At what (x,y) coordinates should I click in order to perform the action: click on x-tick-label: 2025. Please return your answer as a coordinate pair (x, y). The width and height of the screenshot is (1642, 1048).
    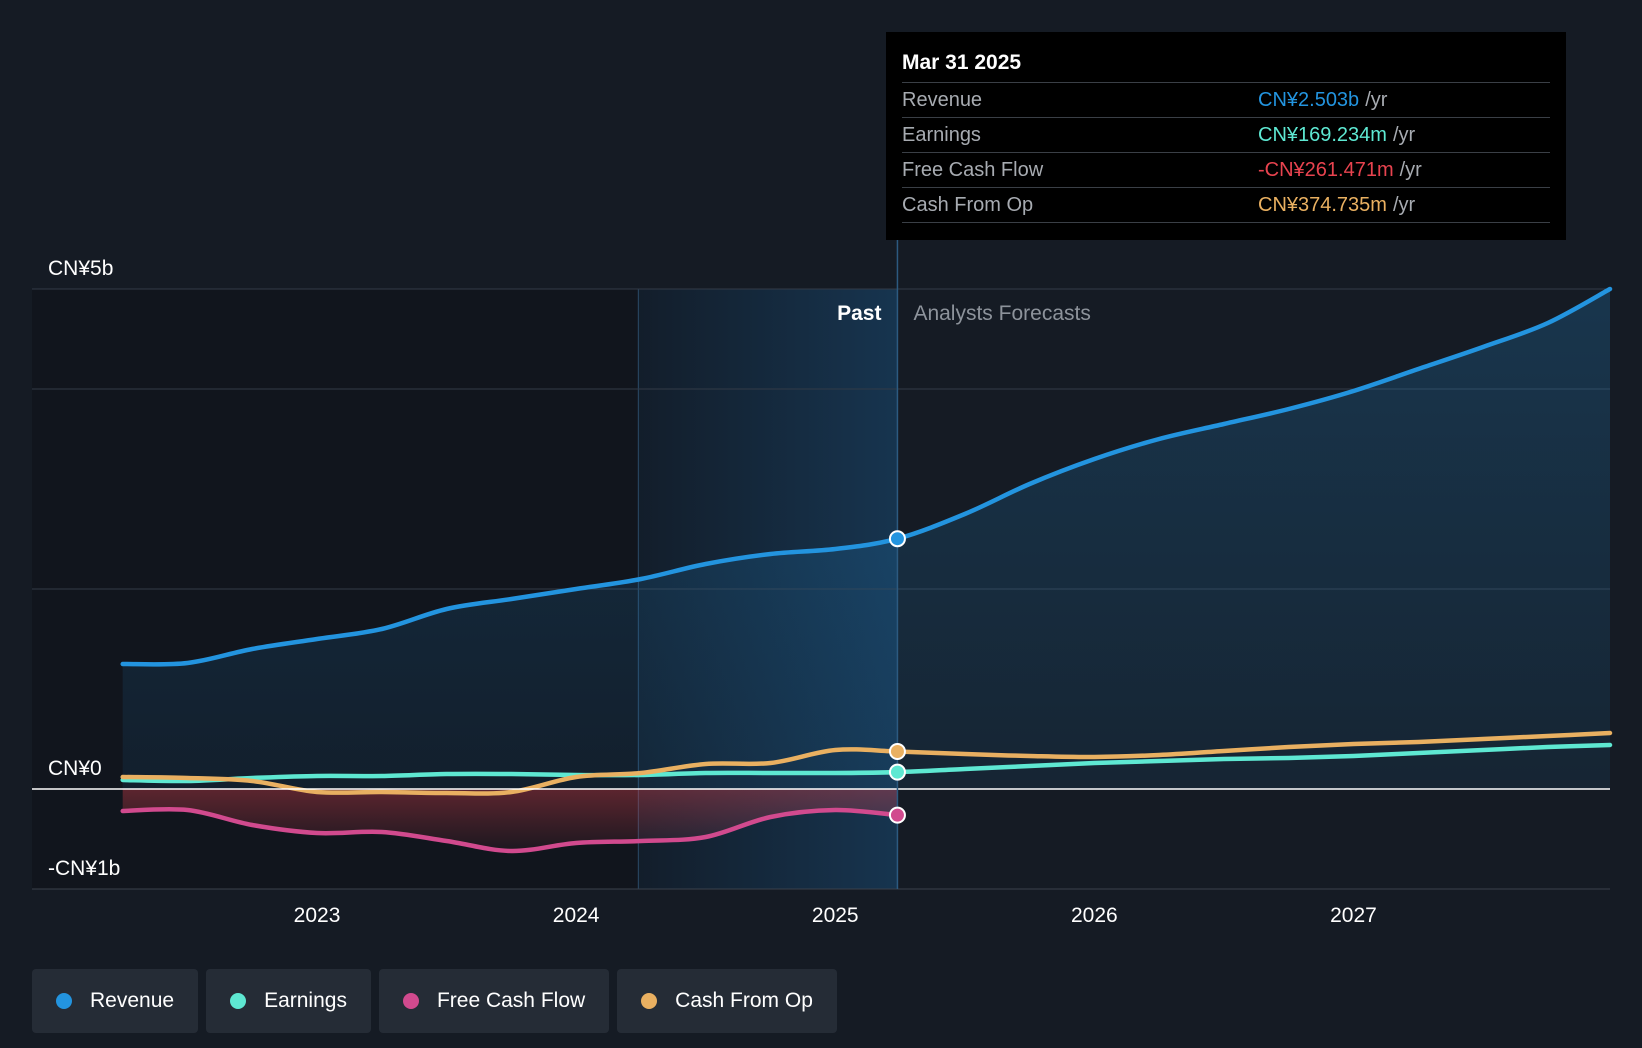
    Looking at the image, I should click on (835, 915).